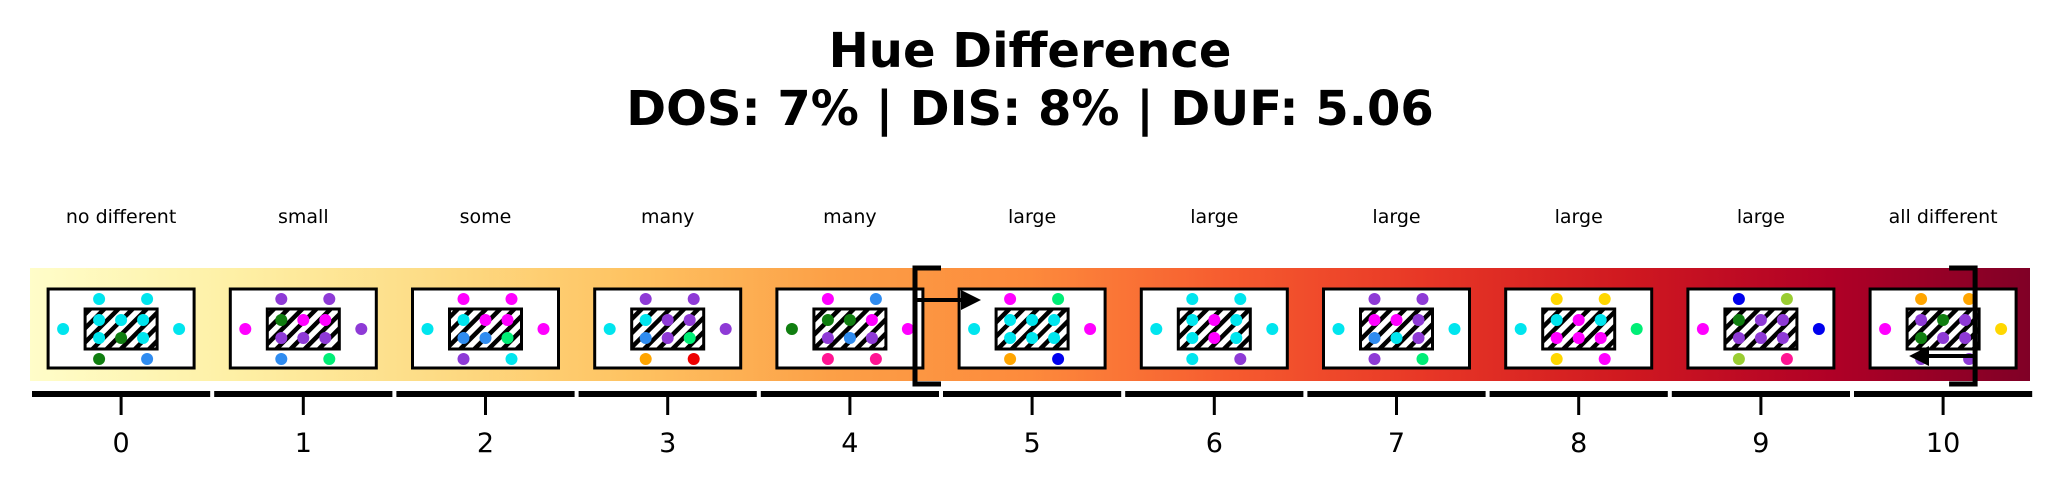 This screenshot has width=2060, height=488. I want to click on level-label: many, so click(849, 217).